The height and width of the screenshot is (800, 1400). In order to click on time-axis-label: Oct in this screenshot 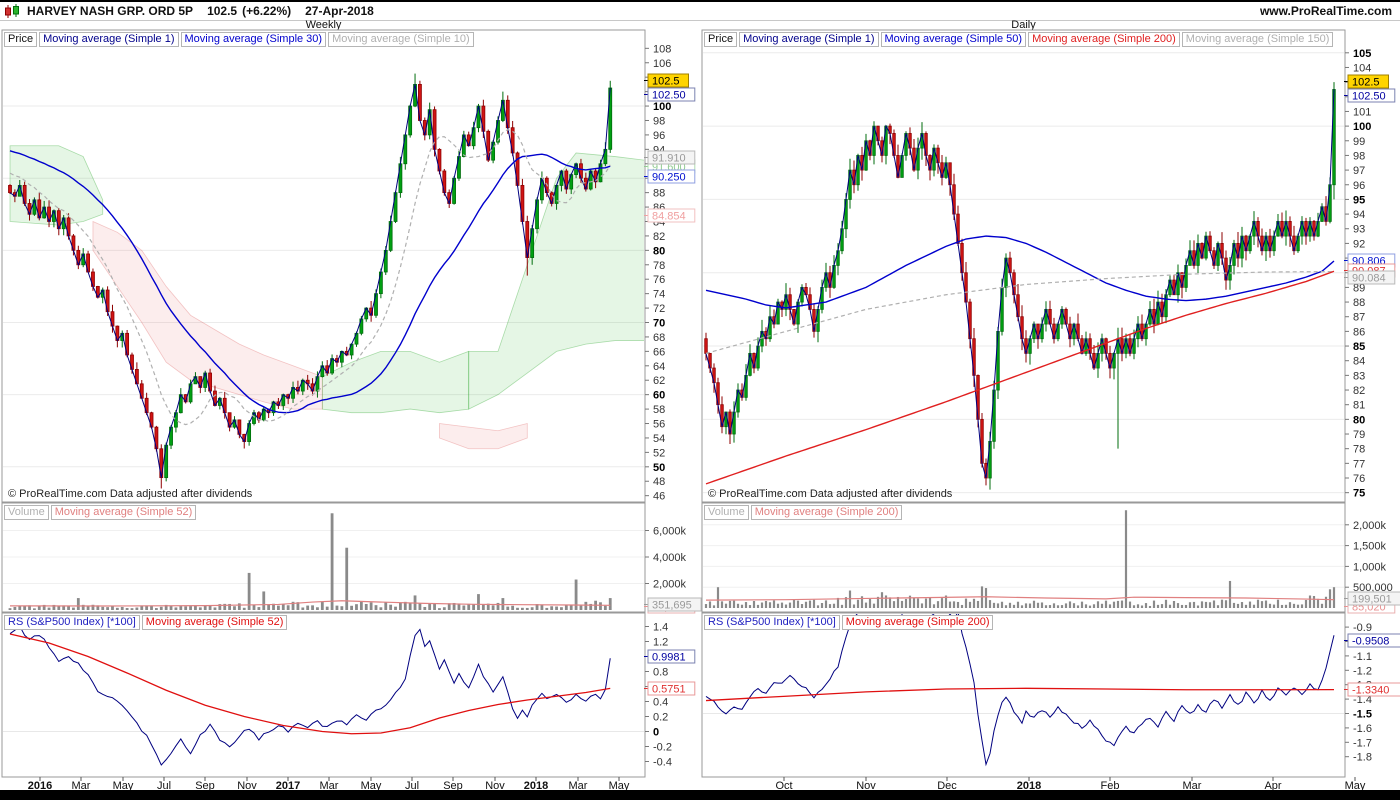, I will do `click(783, 785)`.